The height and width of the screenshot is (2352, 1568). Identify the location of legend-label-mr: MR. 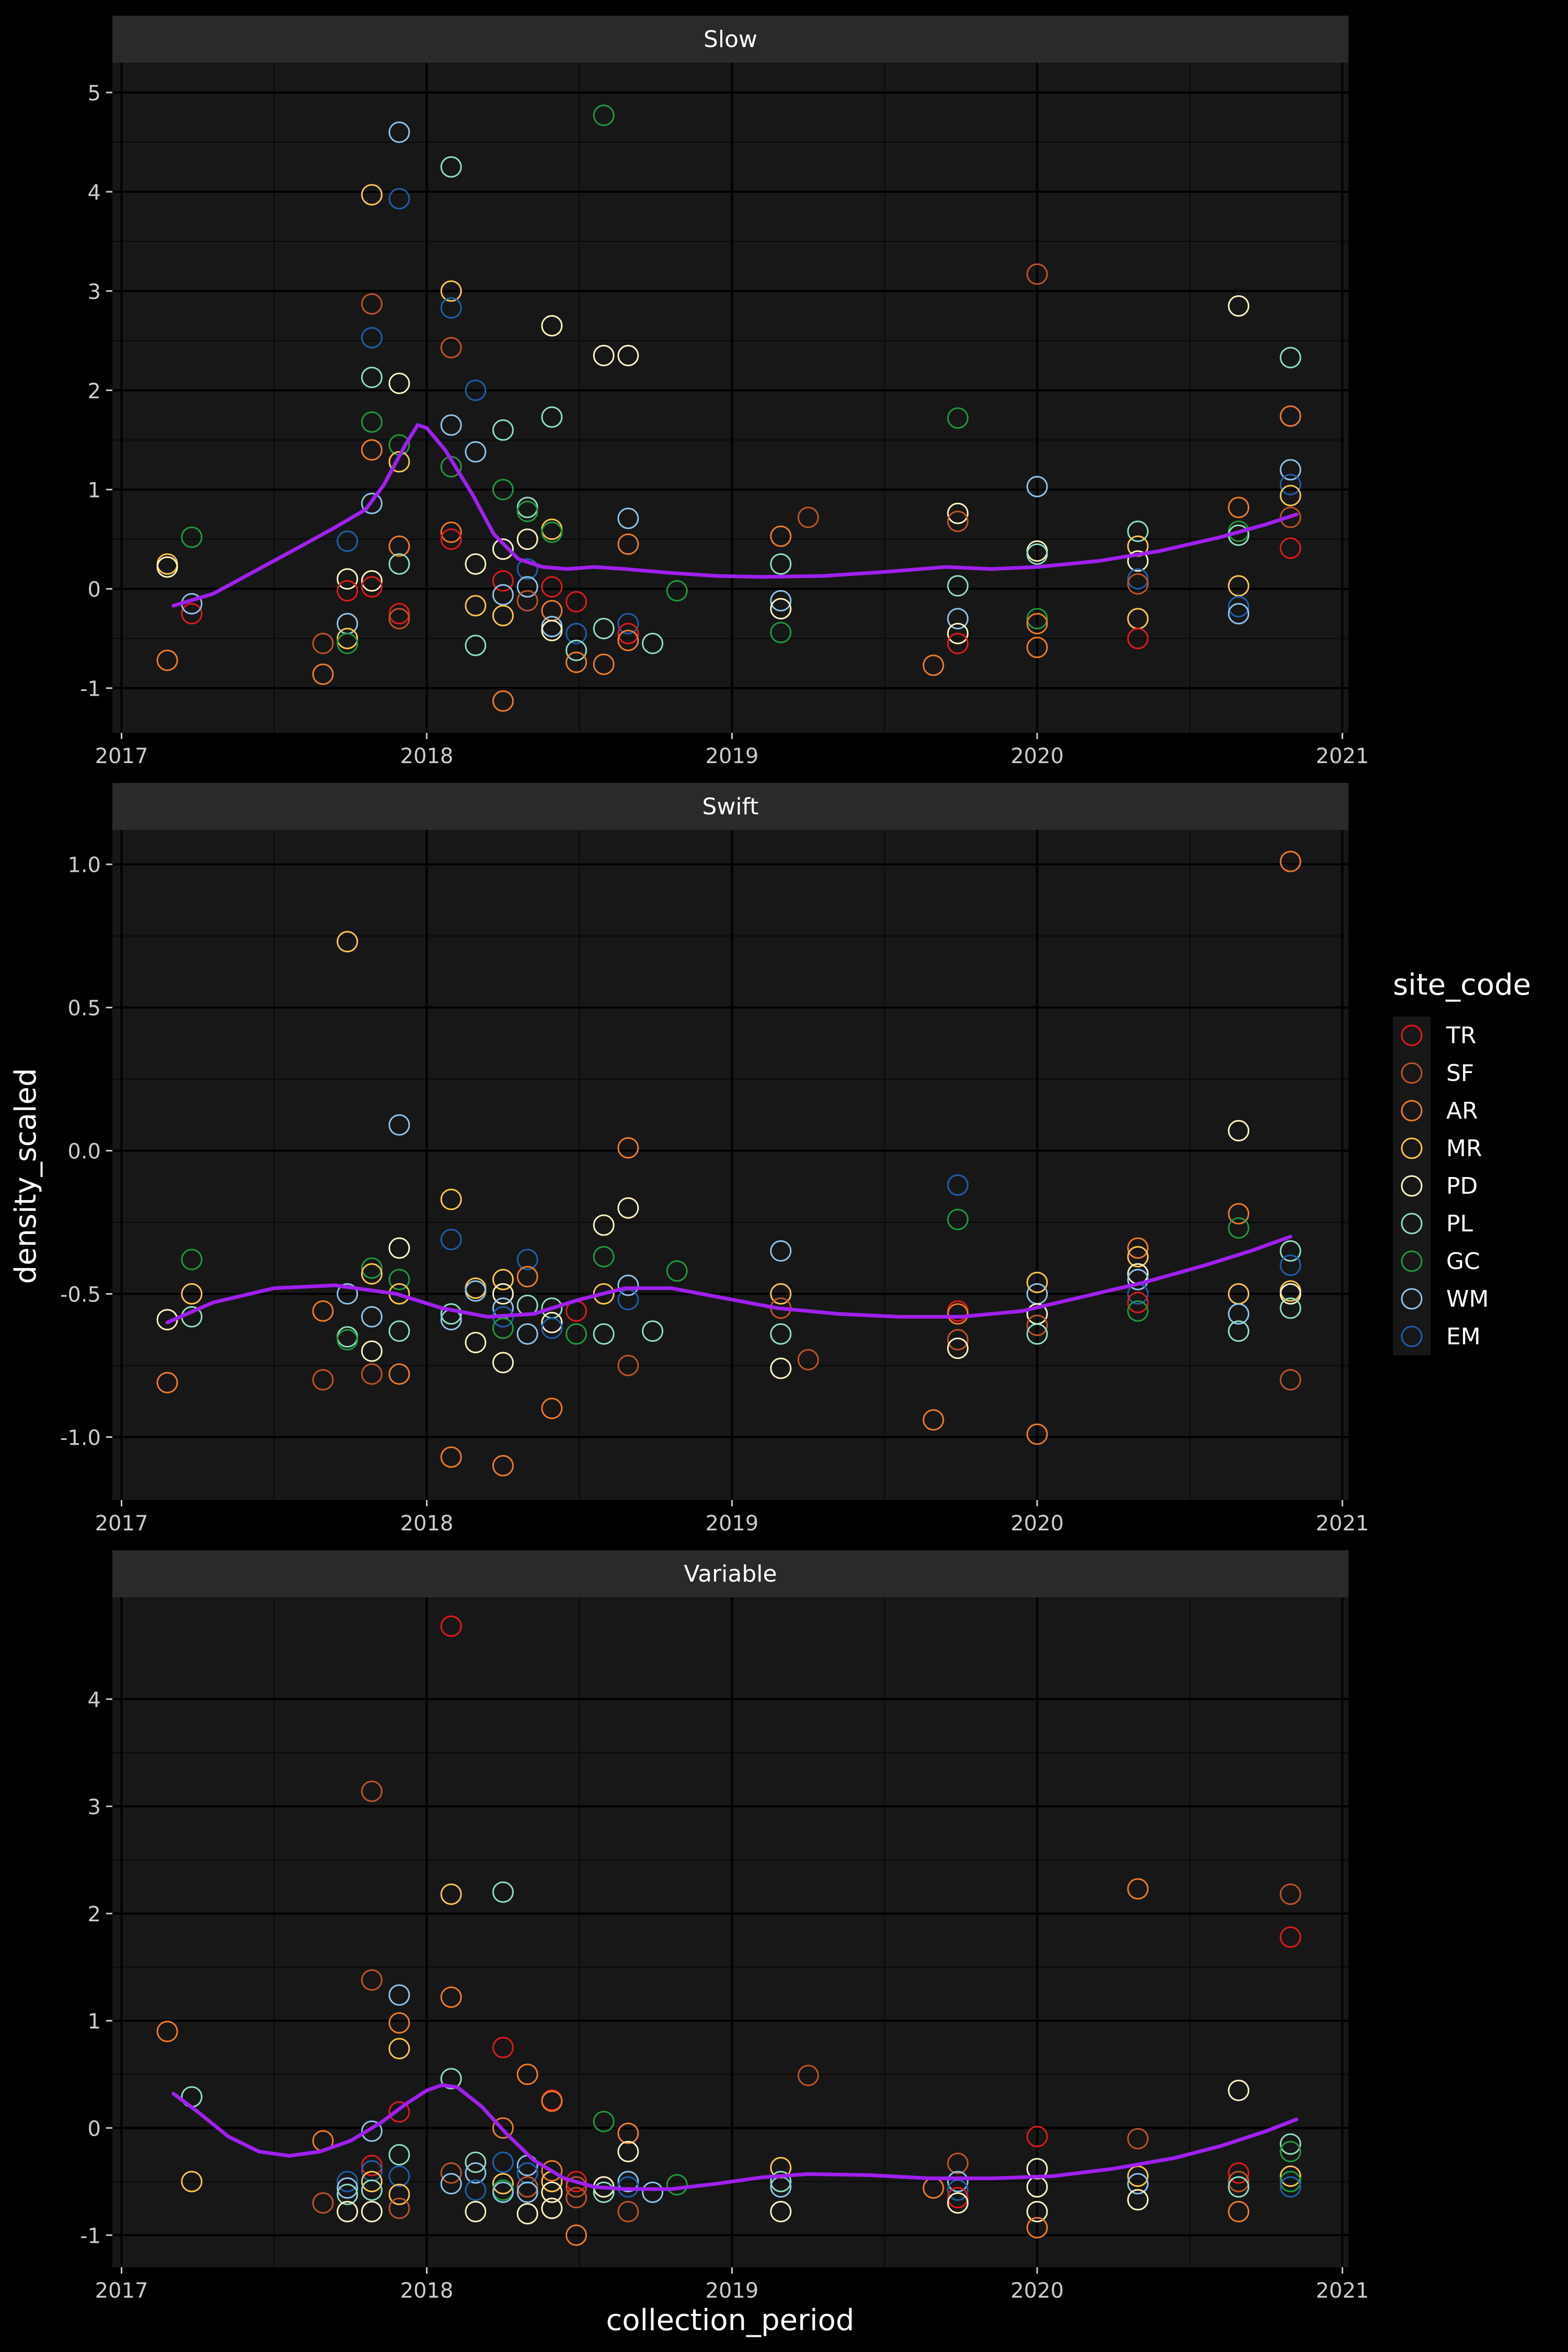
(1464, 1148).